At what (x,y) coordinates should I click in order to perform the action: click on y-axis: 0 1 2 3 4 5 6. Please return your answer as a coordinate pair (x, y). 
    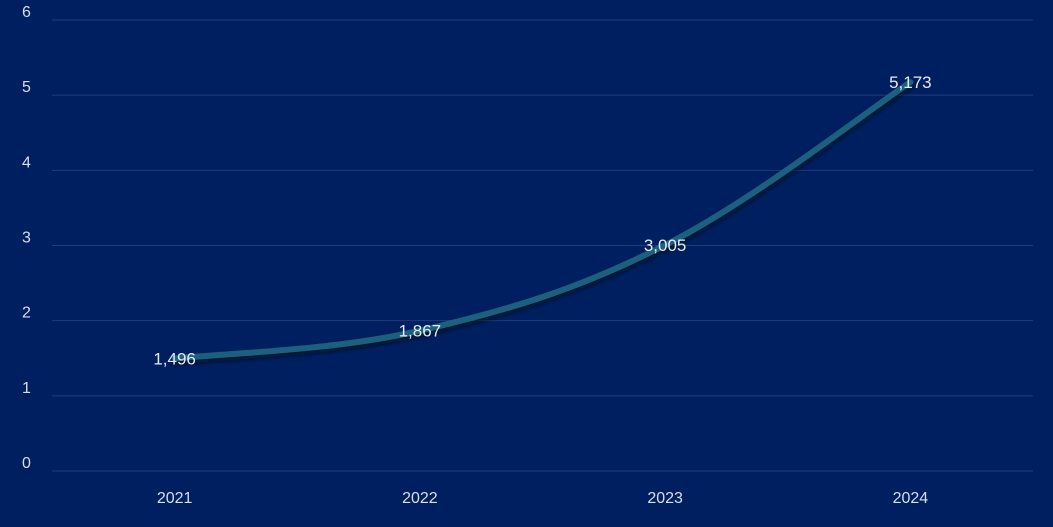
    Looking at the image, I should click on (26, 238).